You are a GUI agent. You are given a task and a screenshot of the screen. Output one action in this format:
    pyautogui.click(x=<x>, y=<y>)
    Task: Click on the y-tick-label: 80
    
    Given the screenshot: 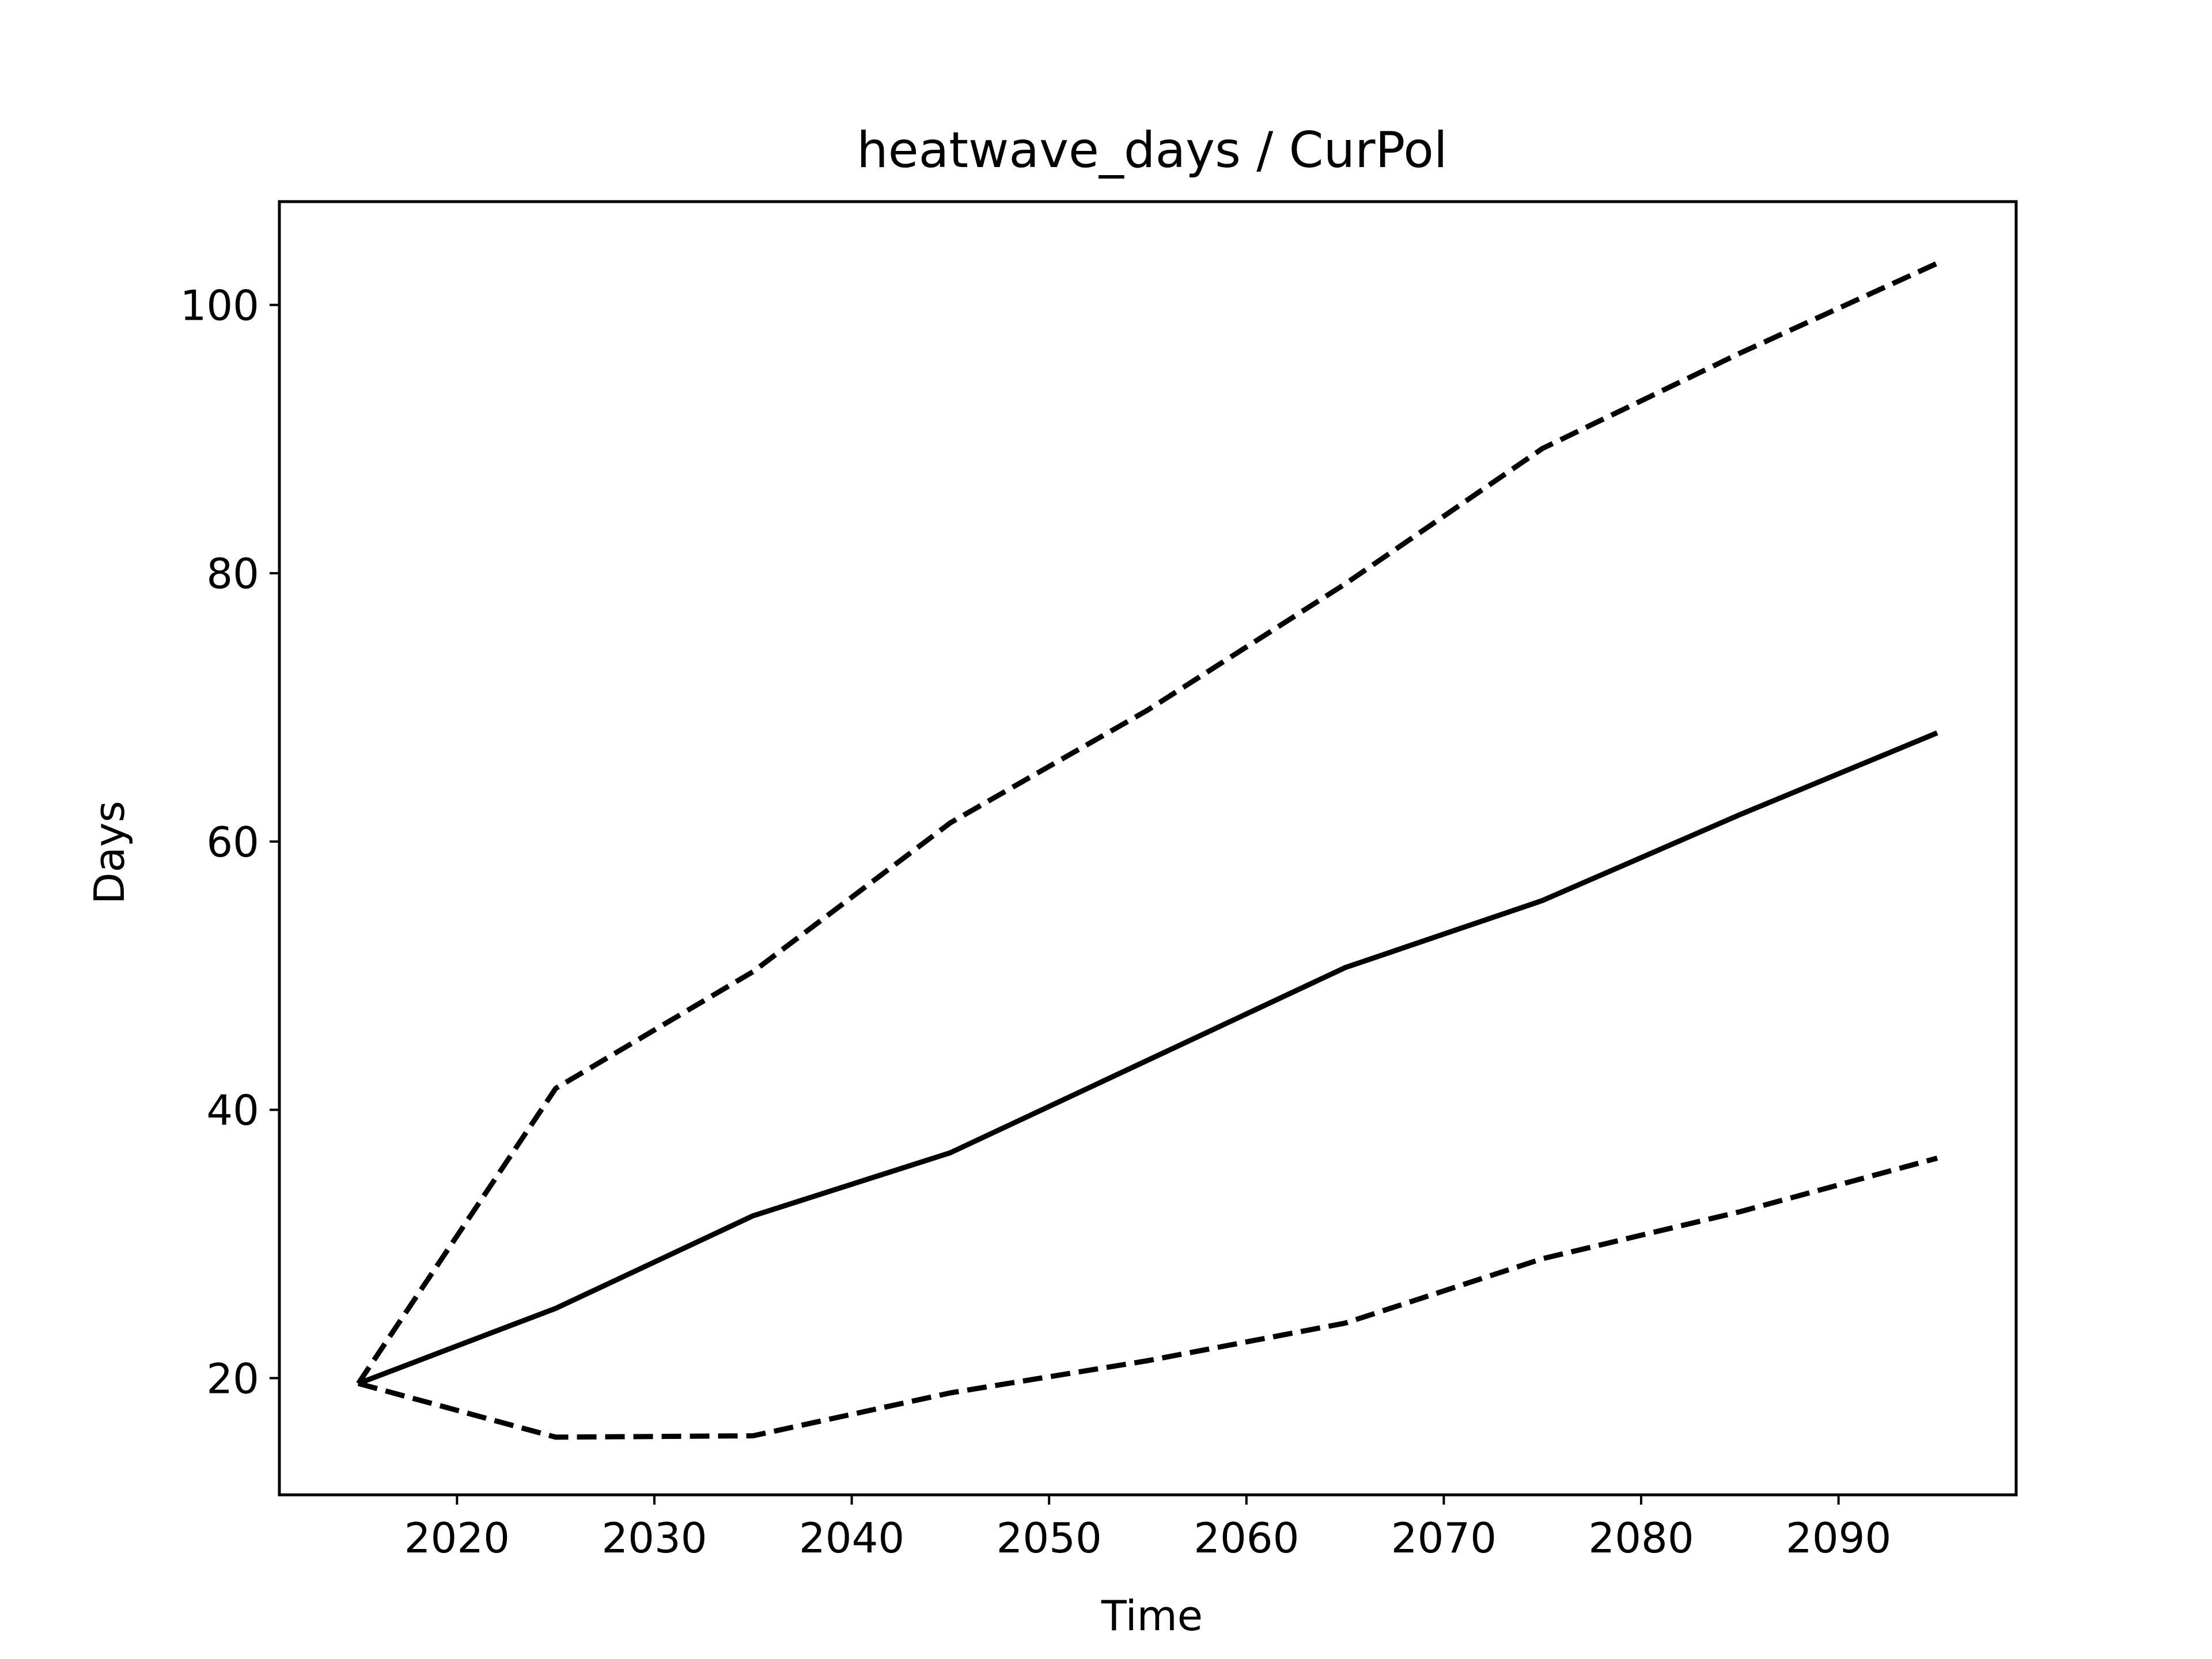 What is the action you would take?
    pyautogui.click(x=232, y=574)
    